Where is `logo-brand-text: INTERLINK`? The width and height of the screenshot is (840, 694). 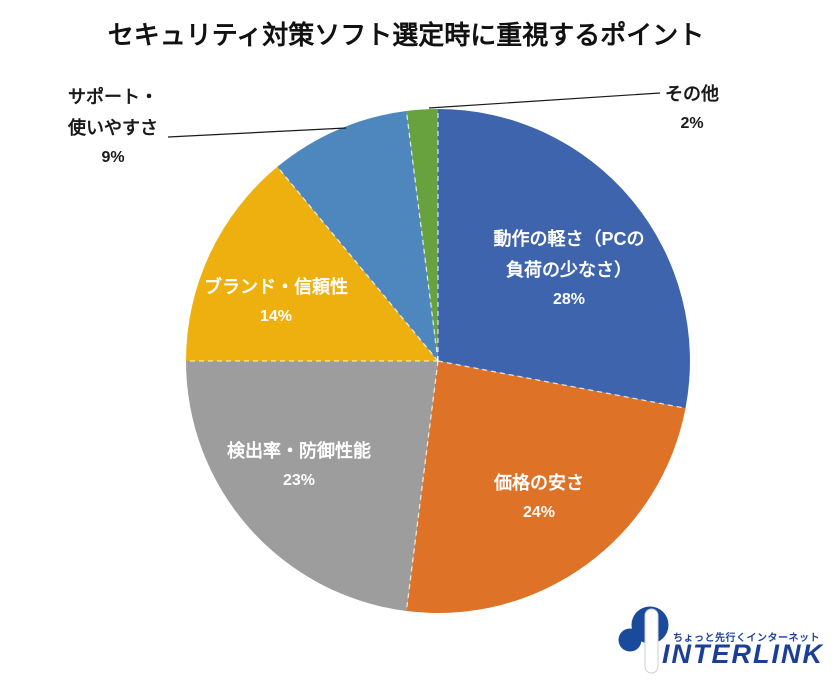 logo-brand-text: INTERLINK is located at coordinates (743, 654).